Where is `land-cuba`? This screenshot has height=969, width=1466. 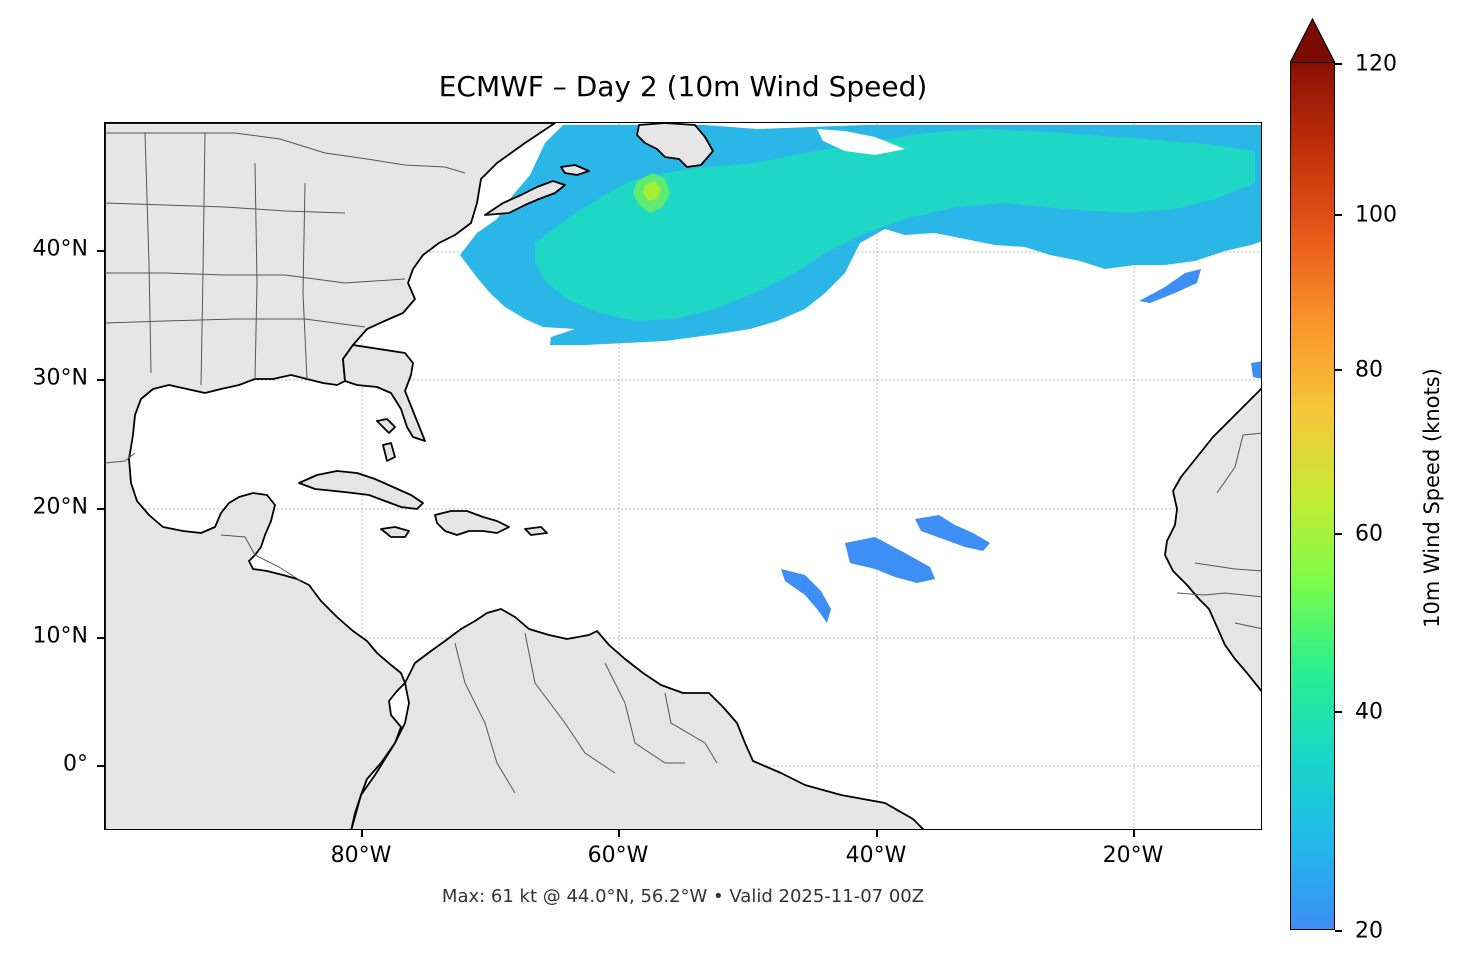
land-cuba is located at coordinates (361, 490).